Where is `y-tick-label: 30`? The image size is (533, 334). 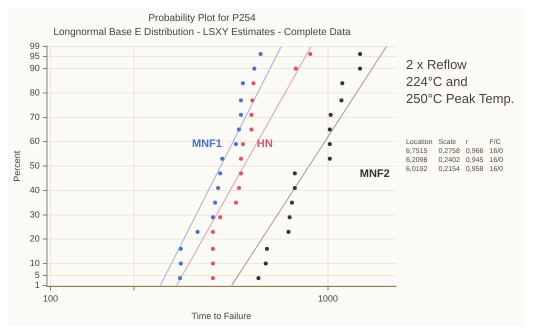
y-tick-label: 30 is located at coordinates (35, 214).